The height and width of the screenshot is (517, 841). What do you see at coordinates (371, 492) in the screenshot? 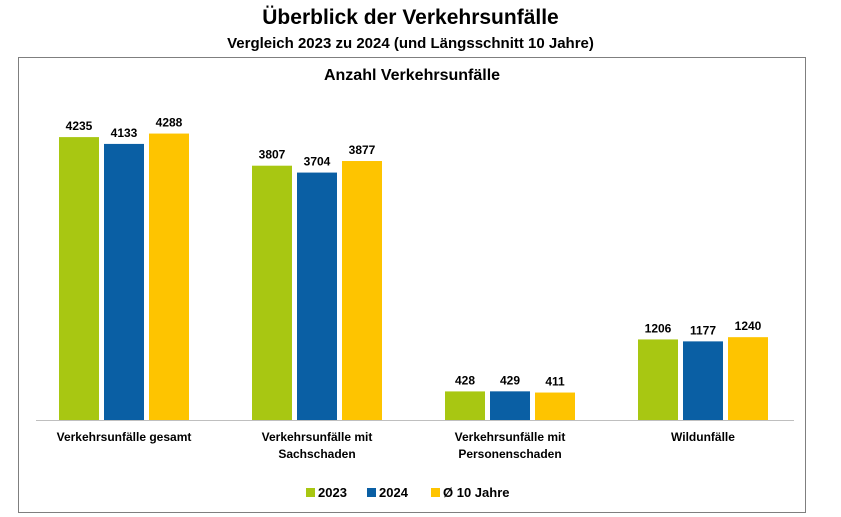
I see `legend-swatch-2024` at bounding box center [371, 492].